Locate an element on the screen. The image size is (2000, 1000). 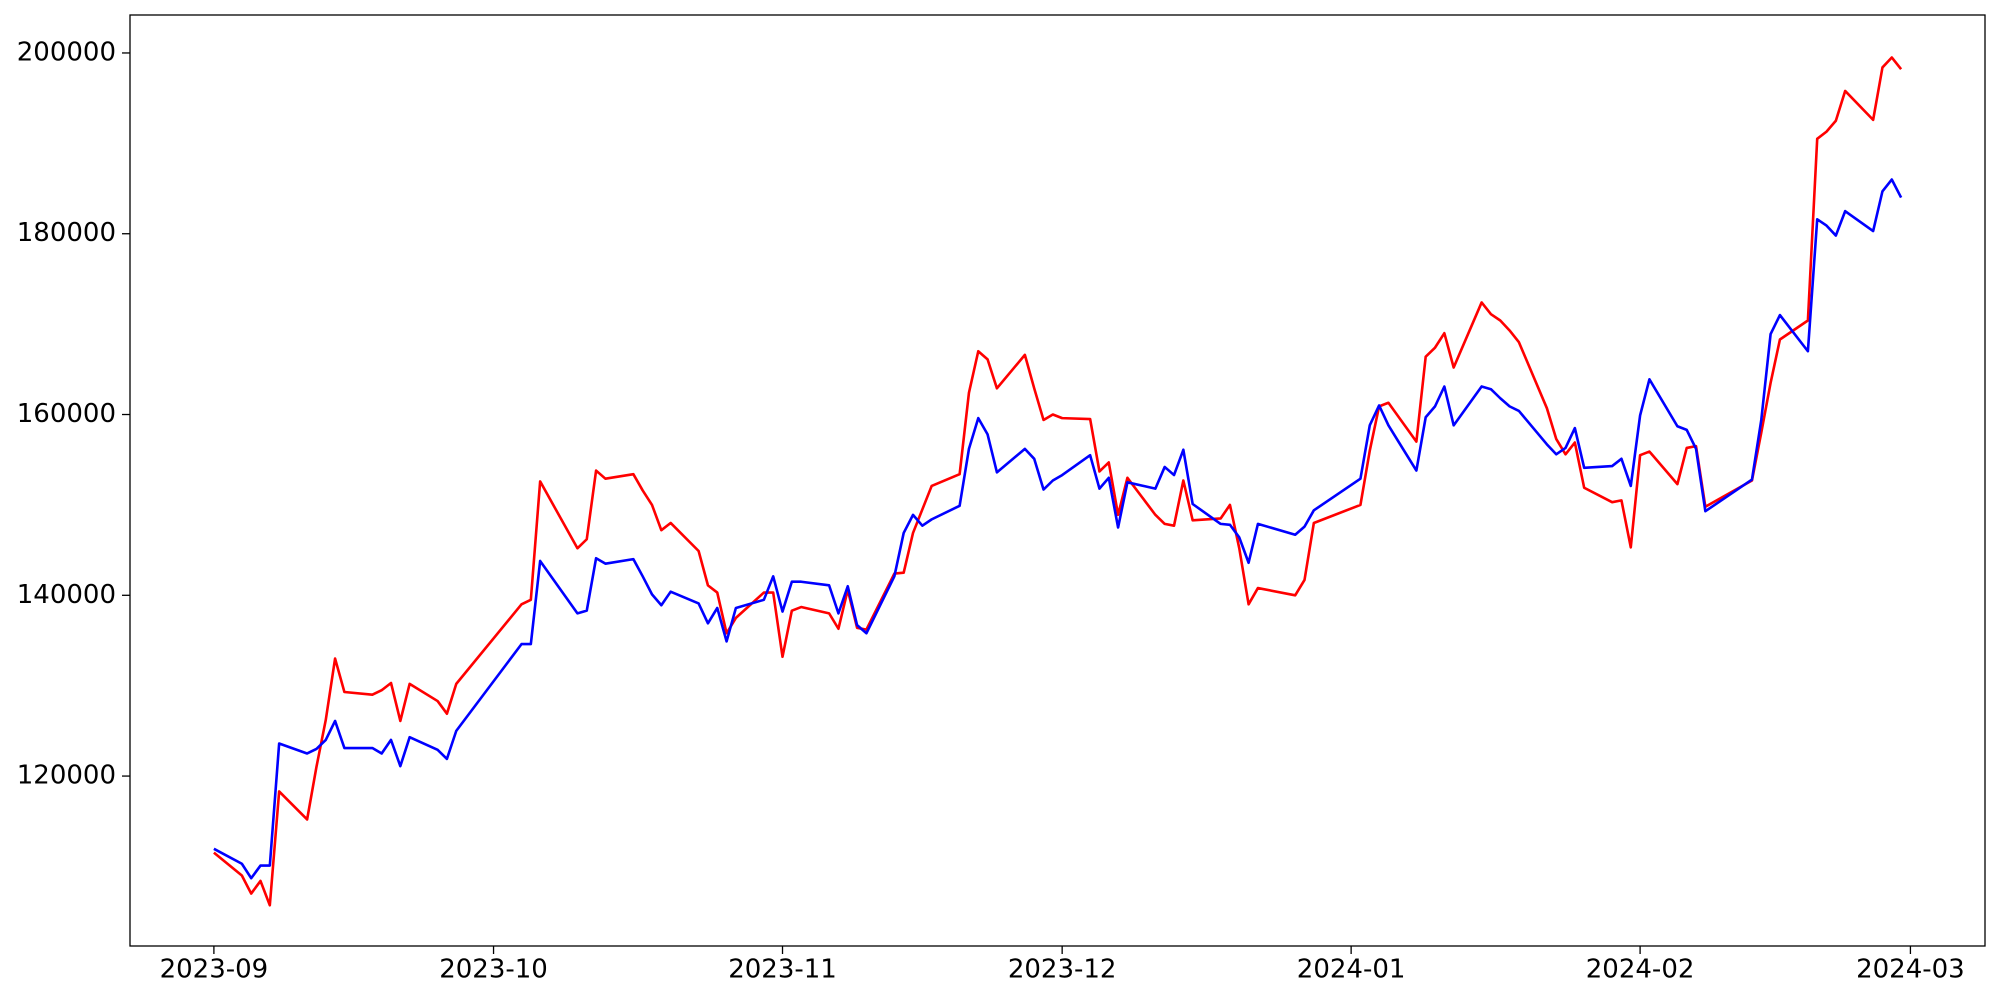
x-tick-label: 2023-11 is located at coordinates (782, 970).